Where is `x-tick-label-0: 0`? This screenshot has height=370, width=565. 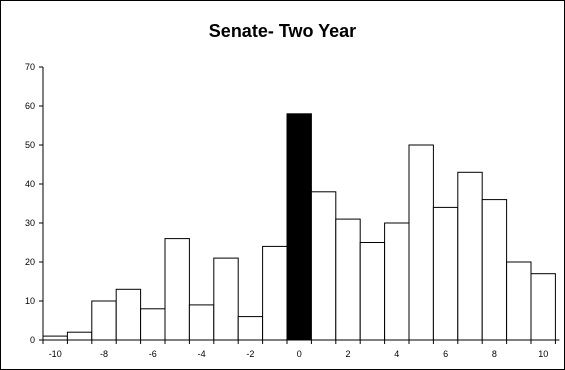
x-tick-label-0: 0 is located at coordinates (299, 354).